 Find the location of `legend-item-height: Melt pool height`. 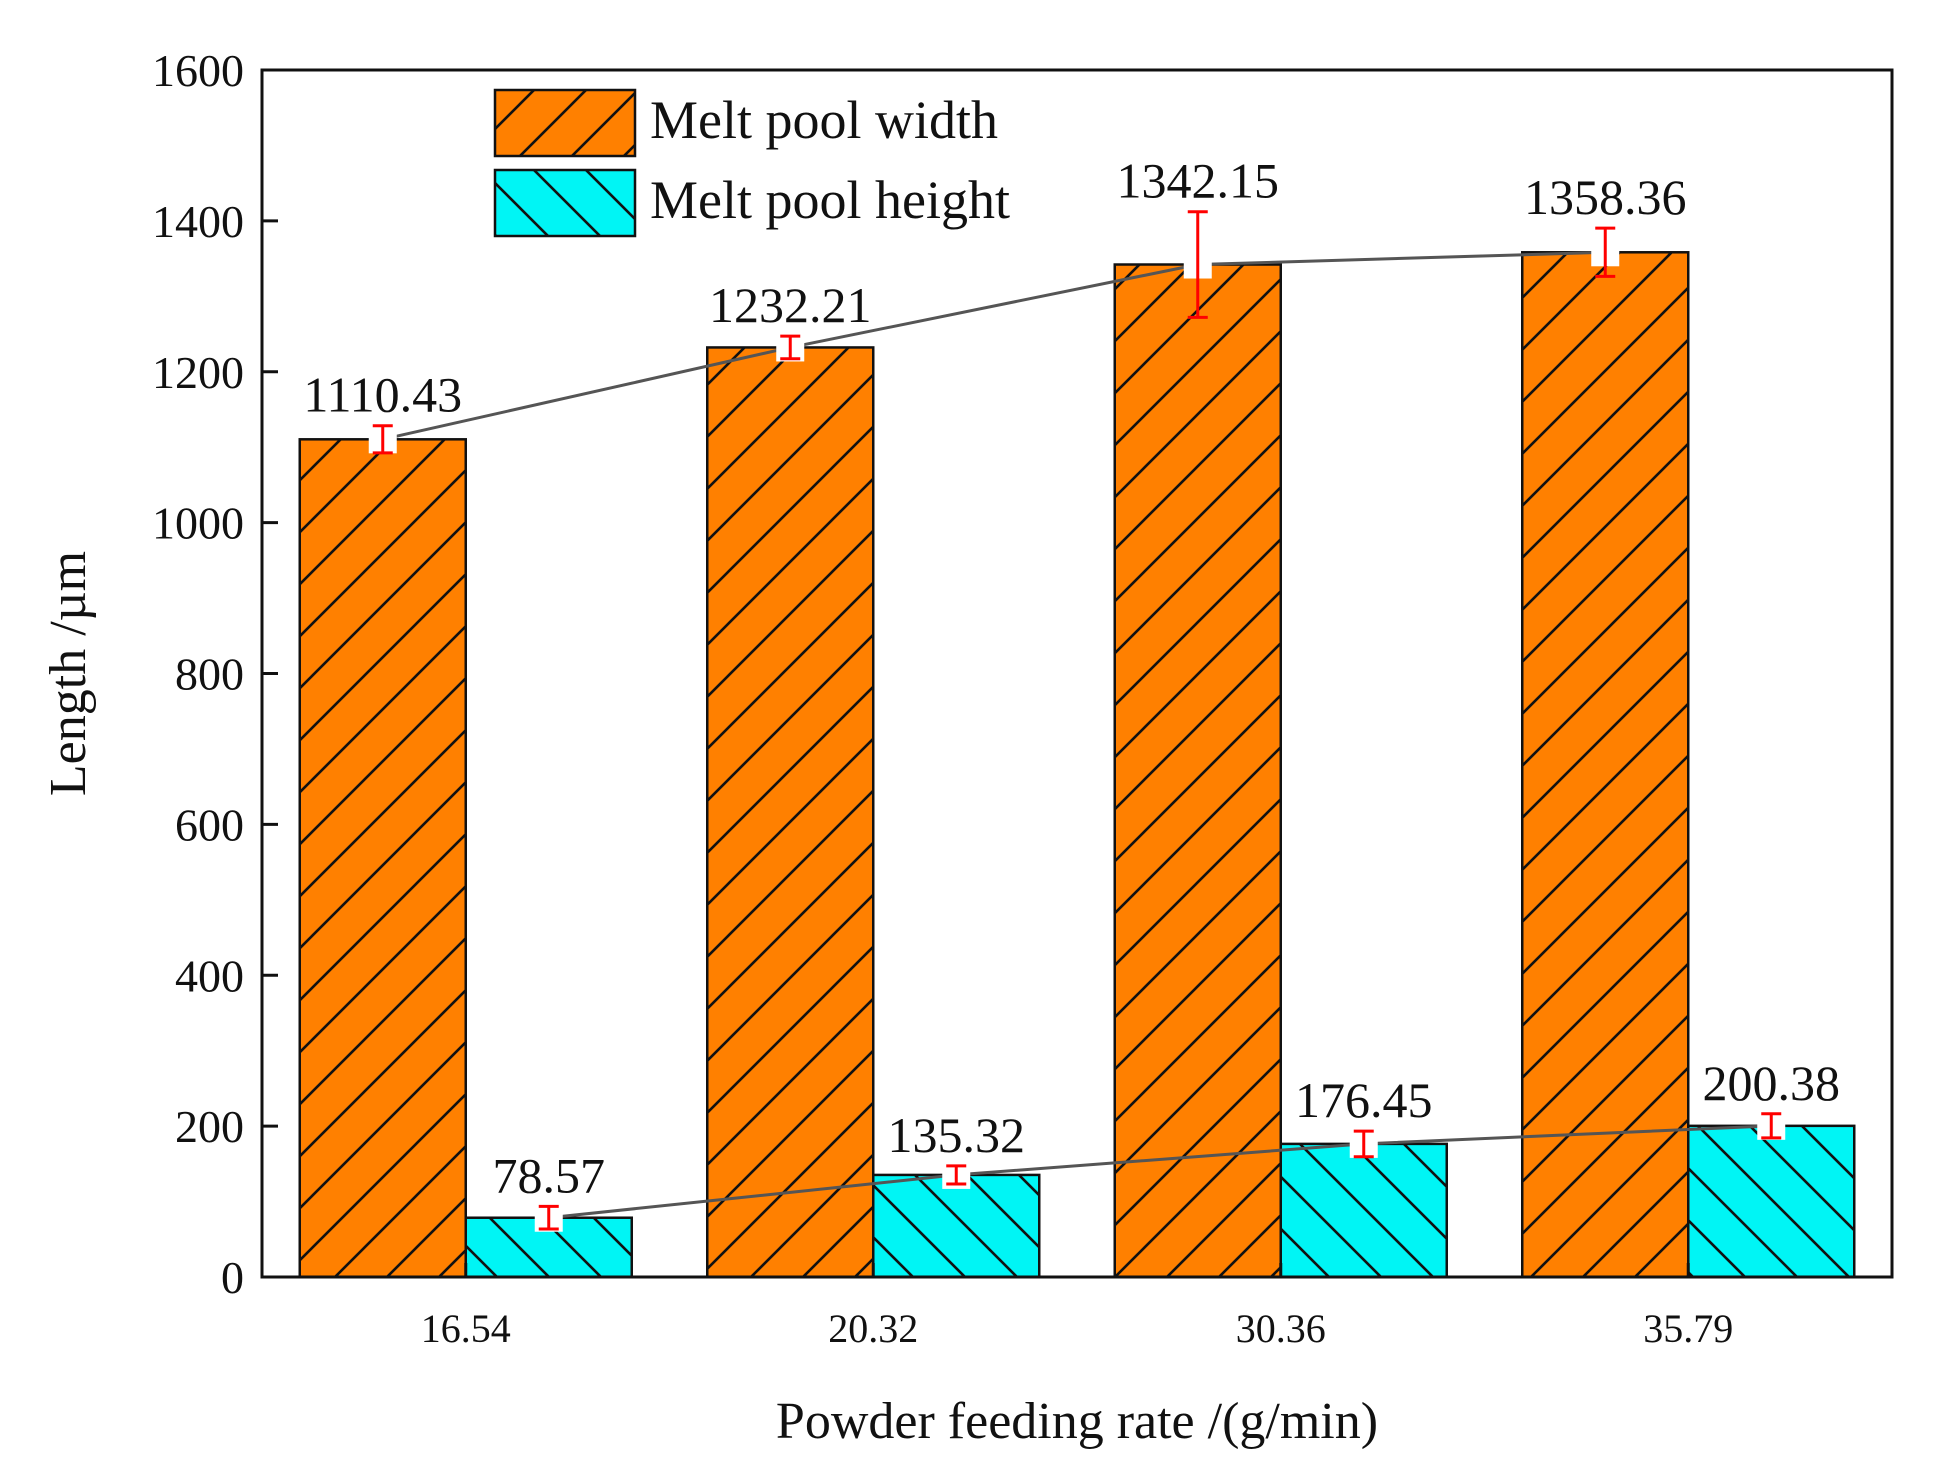

legend-item-height: Melt pool height is located at coordinates (751, 203).